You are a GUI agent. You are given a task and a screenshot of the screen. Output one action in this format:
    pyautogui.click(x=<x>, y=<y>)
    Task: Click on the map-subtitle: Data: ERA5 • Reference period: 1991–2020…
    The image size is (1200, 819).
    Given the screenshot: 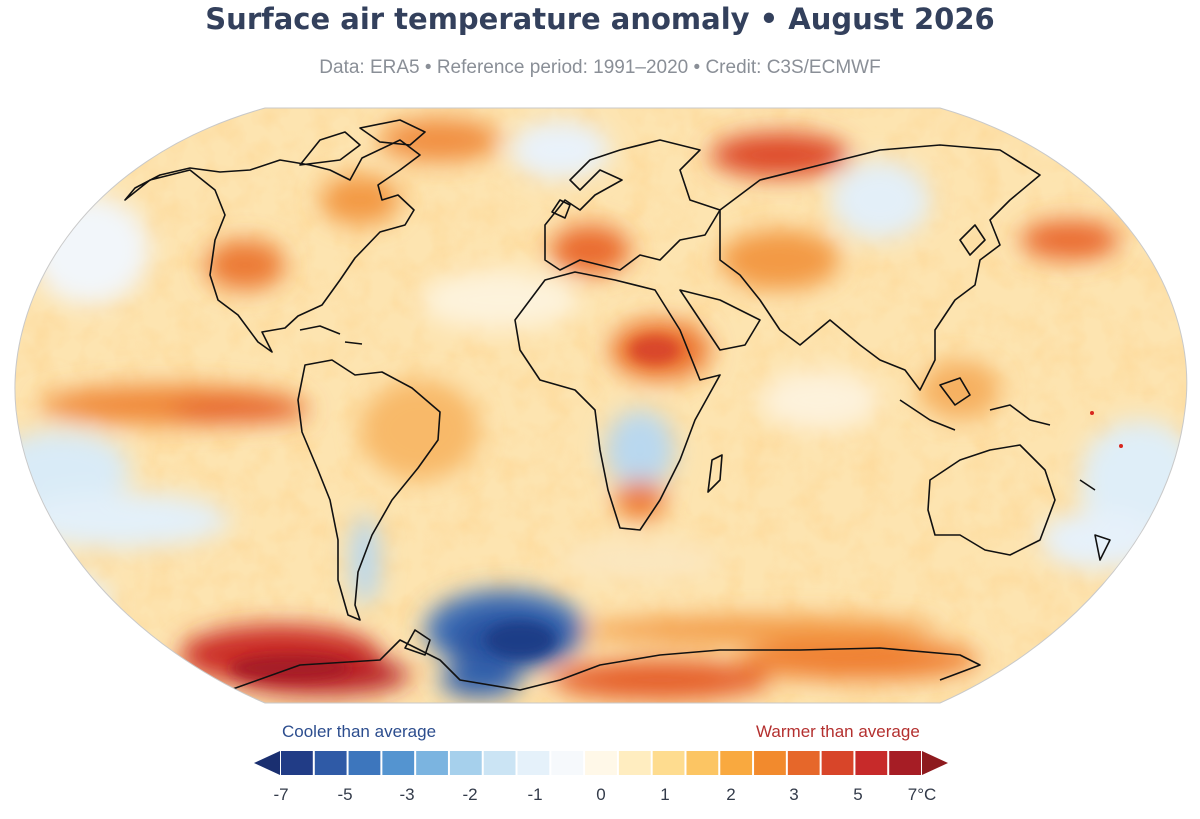 What is the action you would take?
    pyautogui.click(x=600, y=67)
    